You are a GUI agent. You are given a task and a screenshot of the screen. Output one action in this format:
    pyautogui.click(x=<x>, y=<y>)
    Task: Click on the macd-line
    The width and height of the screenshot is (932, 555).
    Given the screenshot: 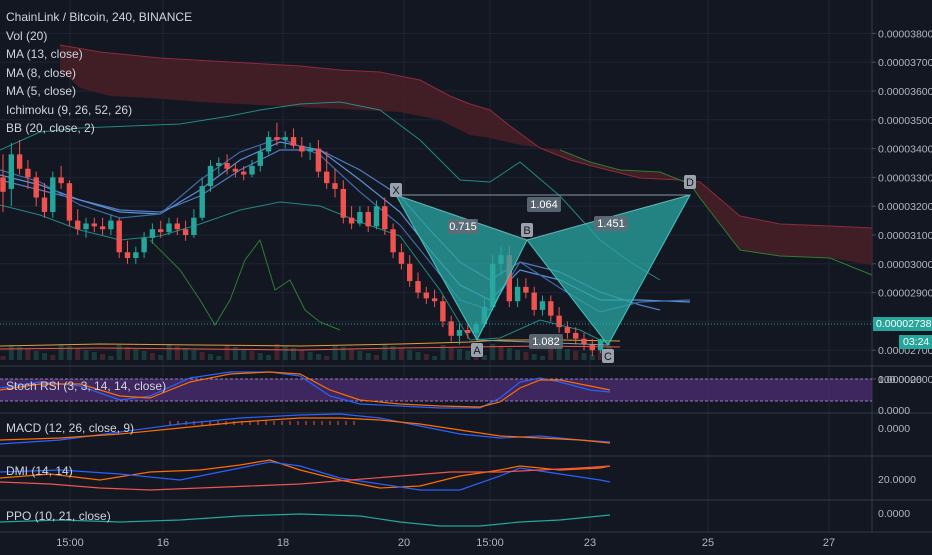 What is the action you would take?
    pyautogui.click(x=305, y=429)
    